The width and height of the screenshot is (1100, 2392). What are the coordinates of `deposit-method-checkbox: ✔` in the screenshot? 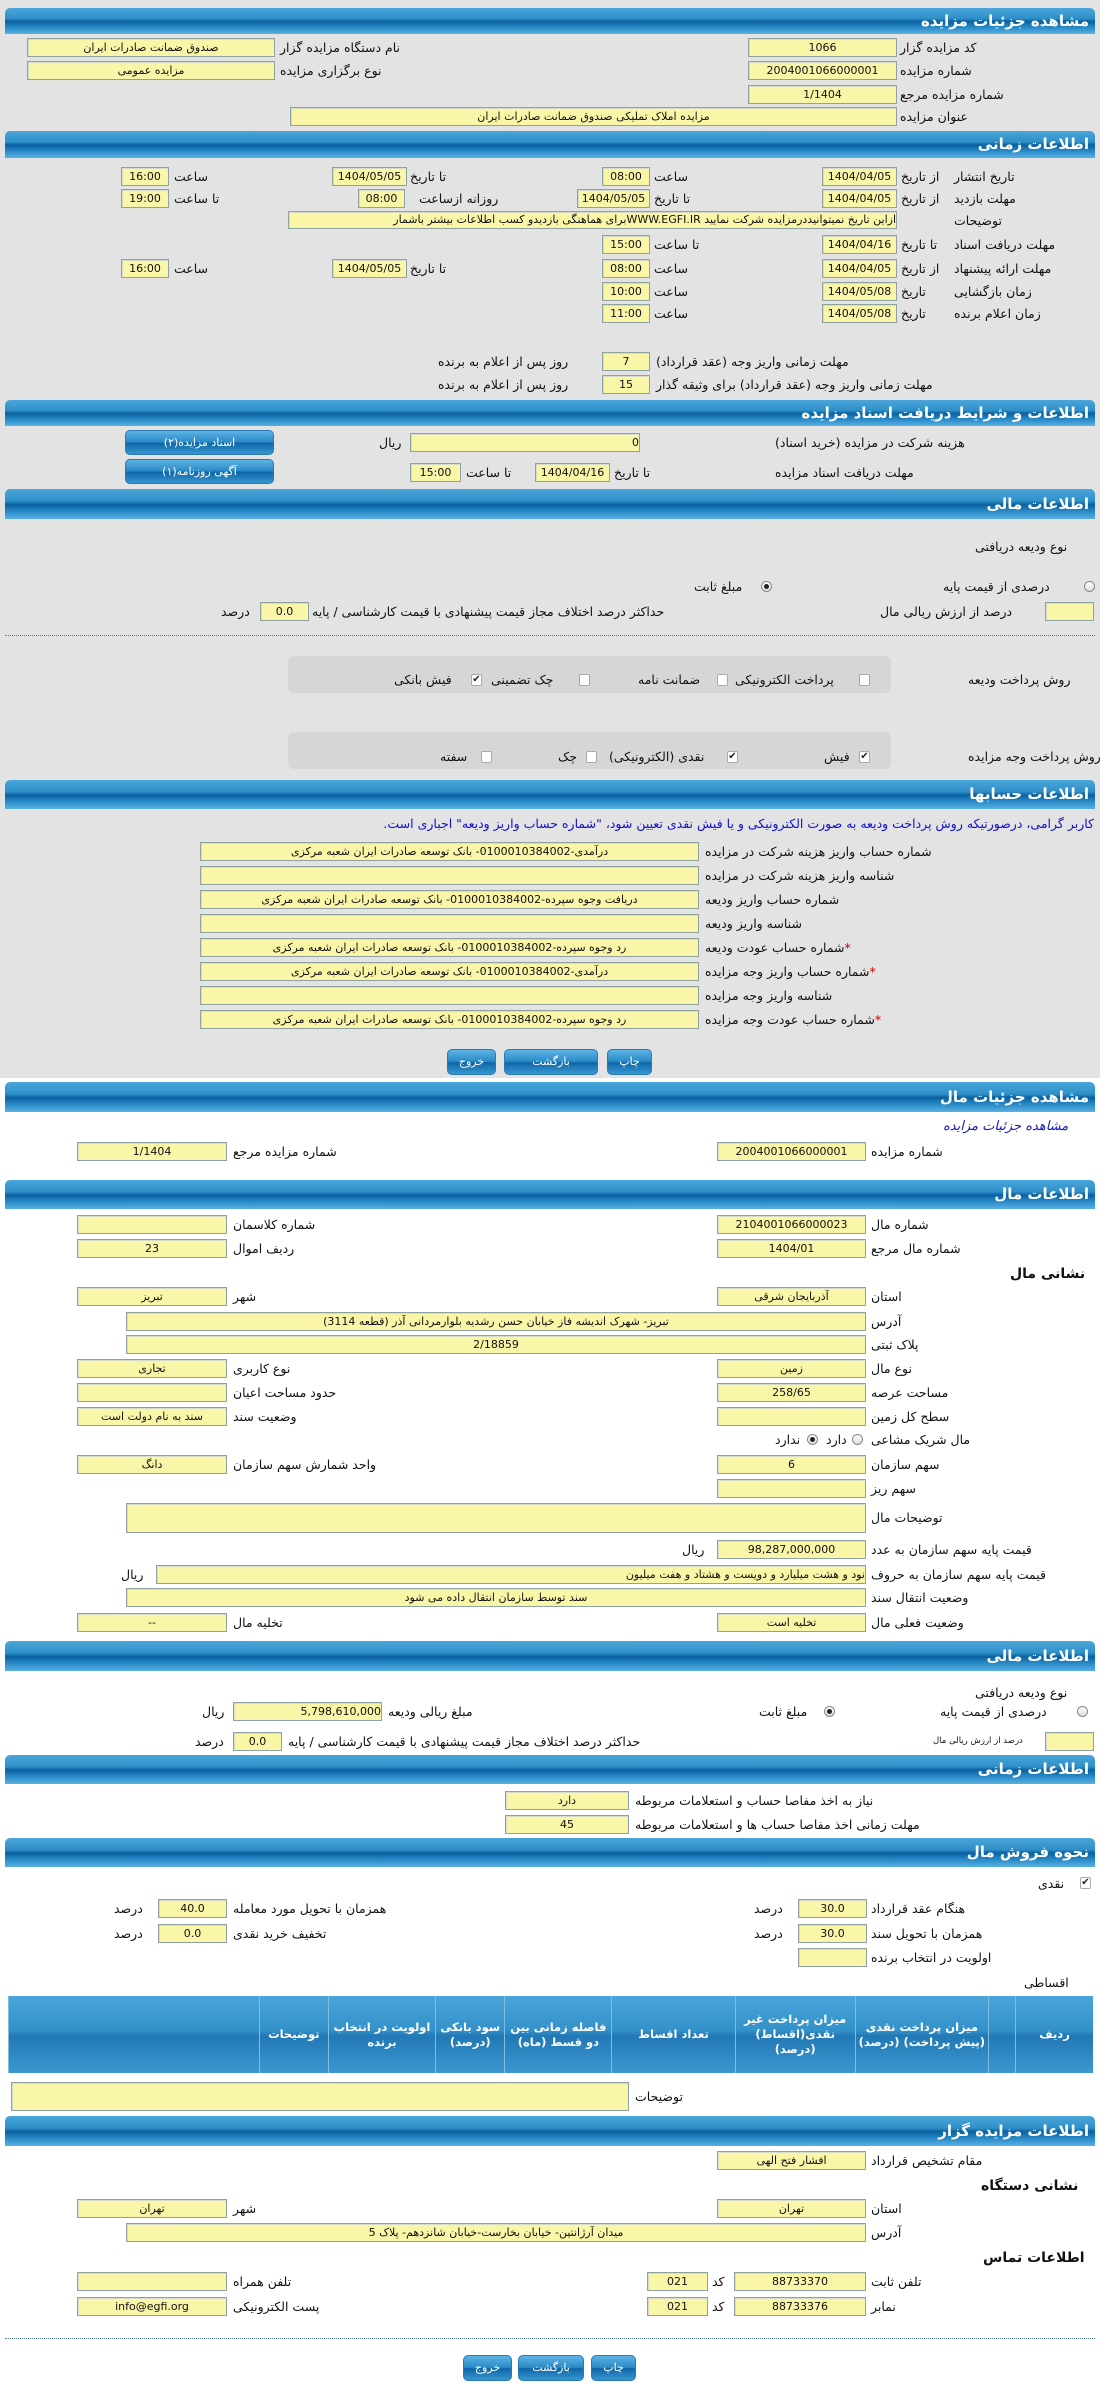 It's located at (476, 680).